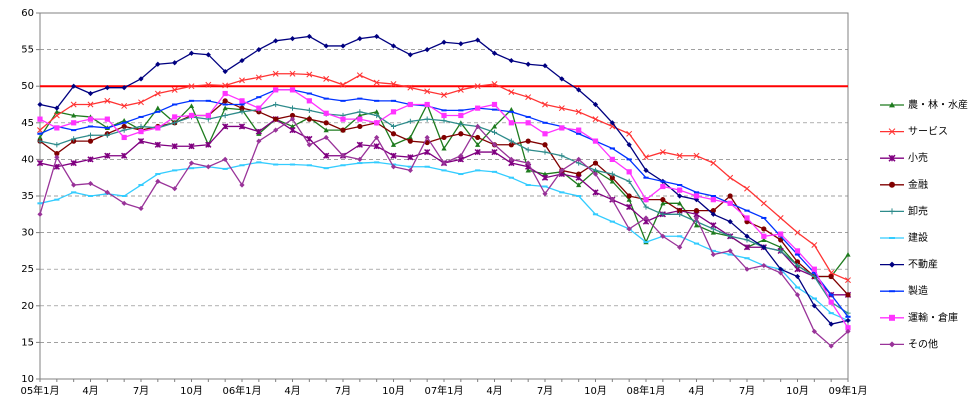  What do you see at coordinates (928, 132) in the screenshot?
I see `legend-label: サービス` at bounding box center [928, 132].